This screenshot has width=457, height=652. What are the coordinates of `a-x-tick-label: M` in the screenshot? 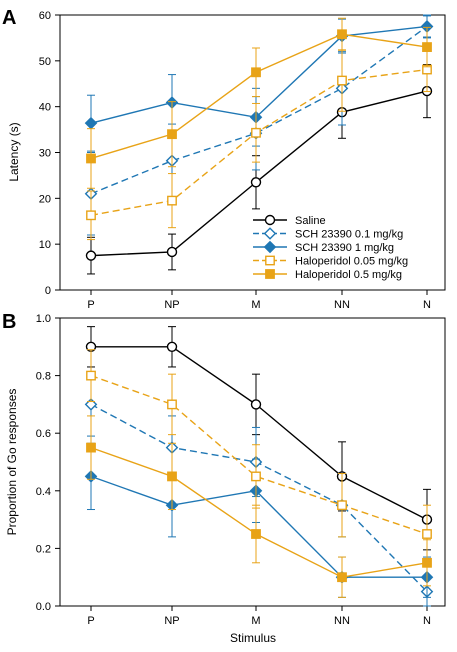 It's located at (255, 305).